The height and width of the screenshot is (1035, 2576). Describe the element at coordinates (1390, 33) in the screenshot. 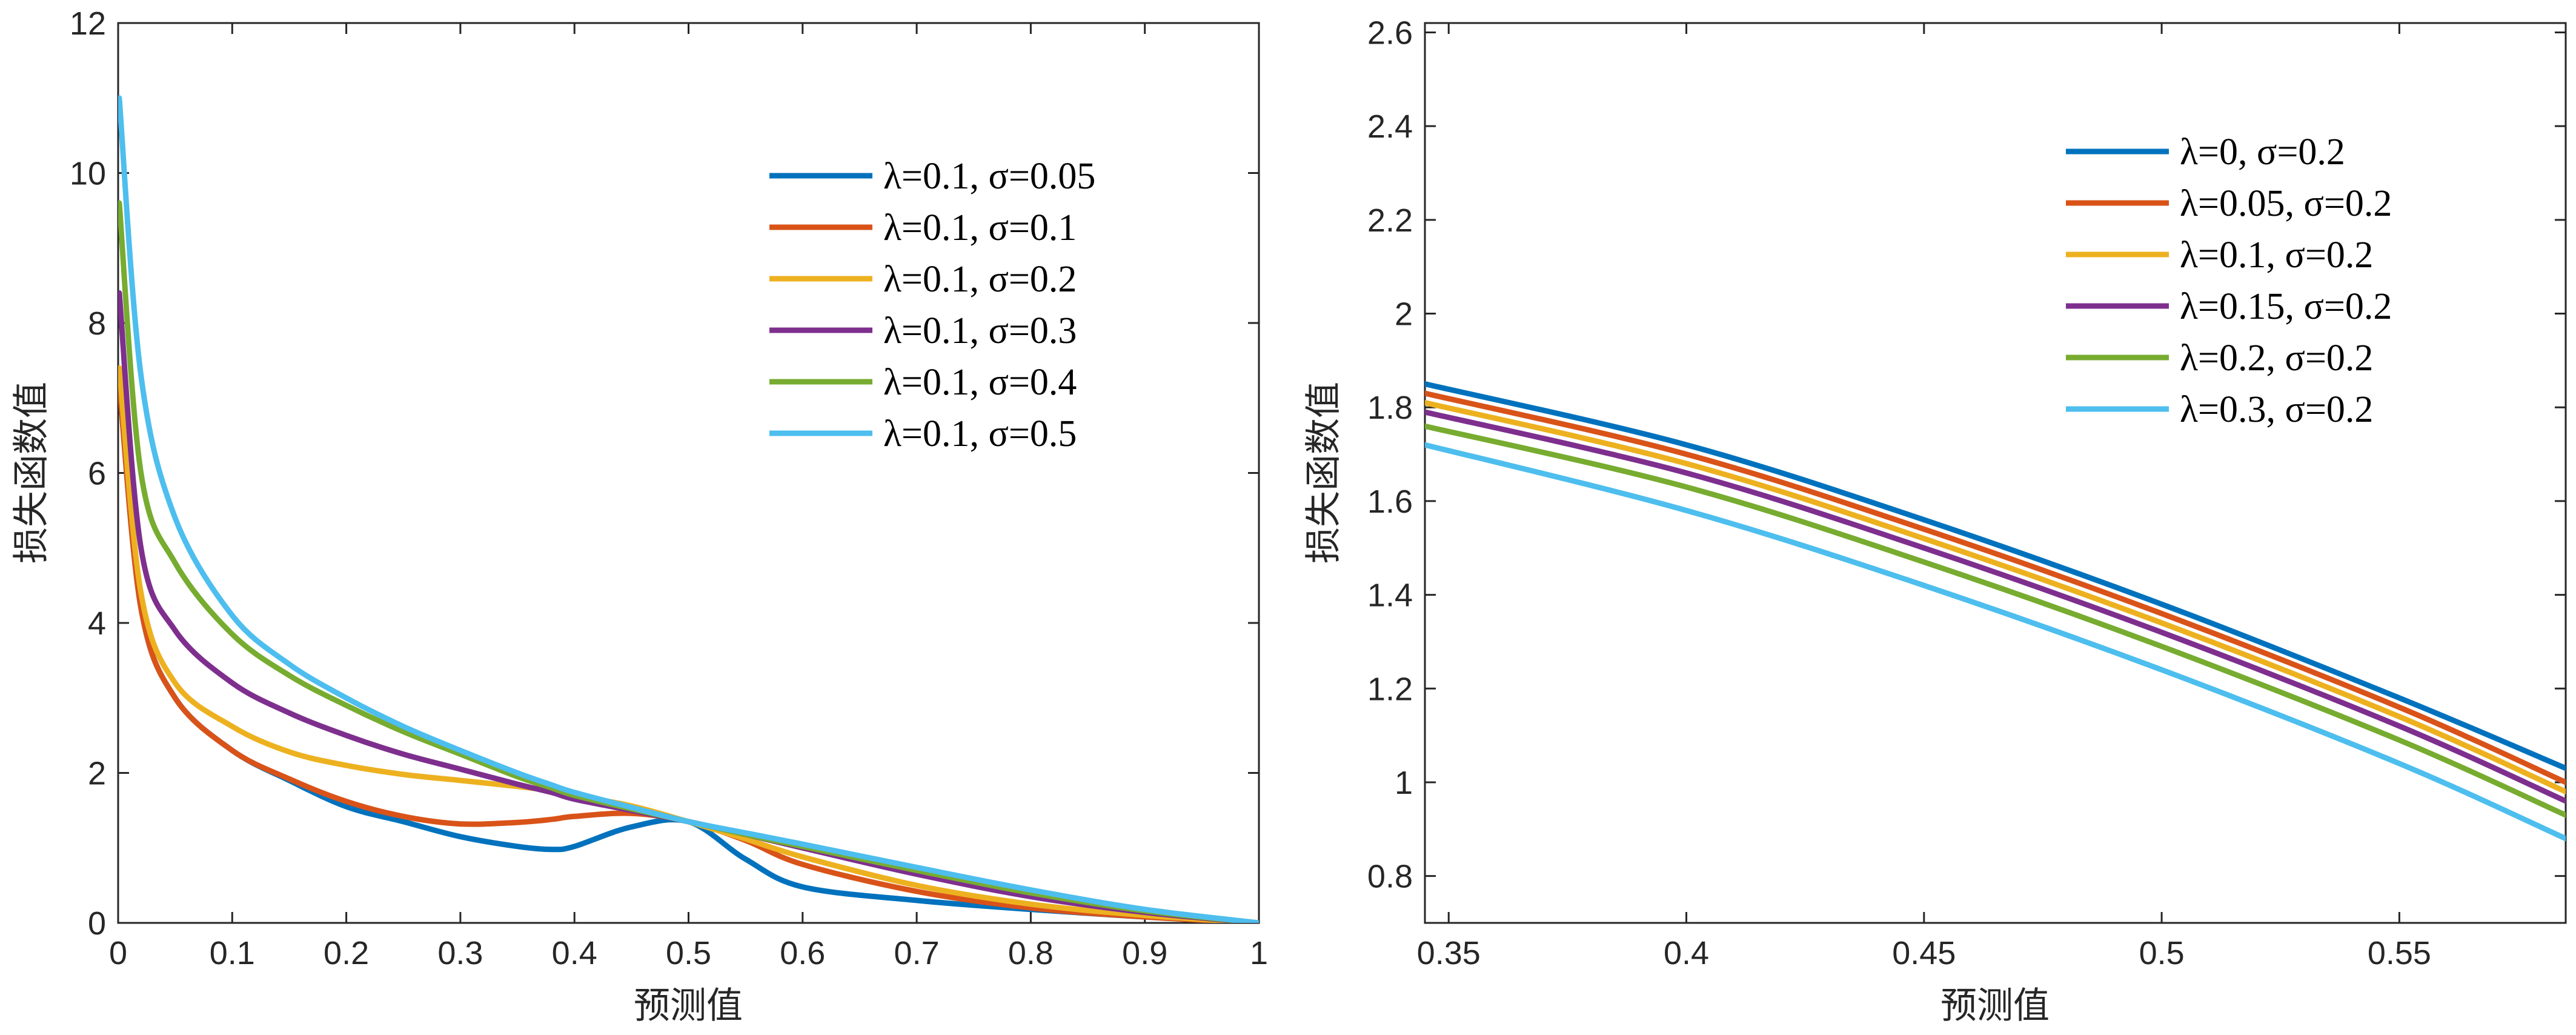

I see `y-tick-label: 2.6` at that location.